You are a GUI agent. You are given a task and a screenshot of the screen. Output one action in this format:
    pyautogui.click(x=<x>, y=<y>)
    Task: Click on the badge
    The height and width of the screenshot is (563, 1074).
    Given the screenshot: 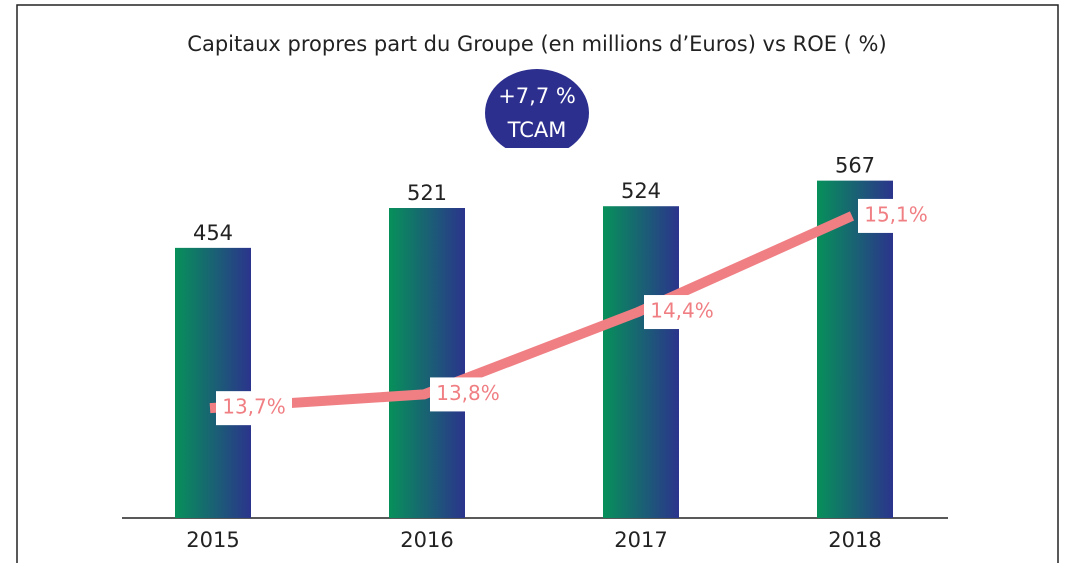 What is the action you would take?
    pyautogui.click(x=537, y=108)
    